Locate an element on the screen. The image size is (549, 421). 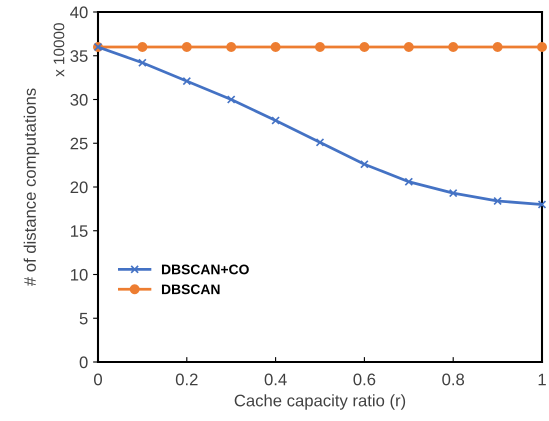
y-tick-label: 15 is located at coordinates (79, 231).